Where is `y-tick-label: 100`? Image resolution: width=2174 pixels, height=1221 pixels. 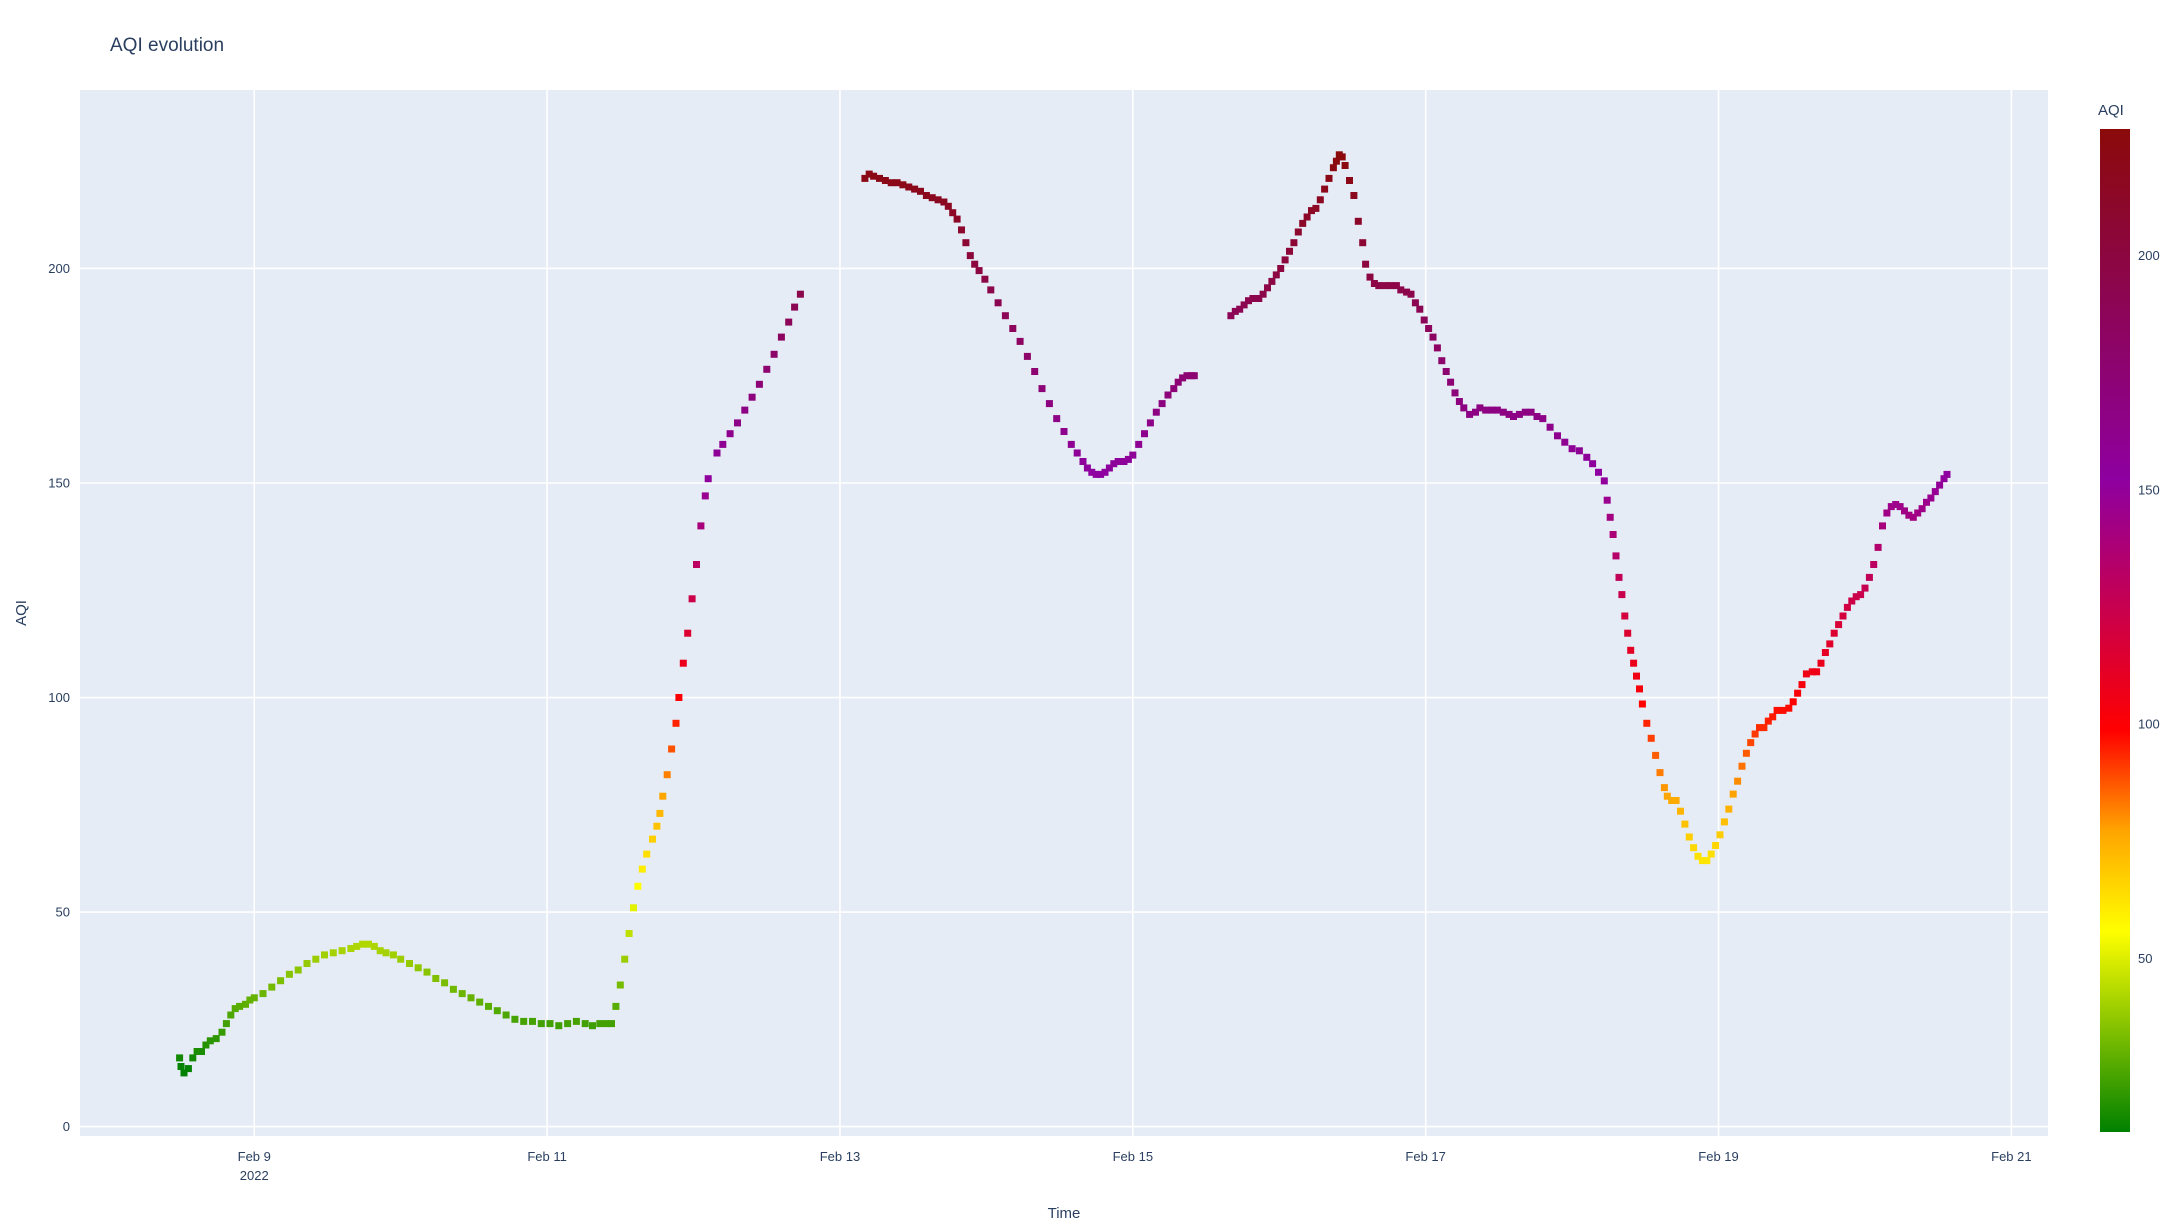 y-tick-label: 100 is located at coordinates (59, 697).